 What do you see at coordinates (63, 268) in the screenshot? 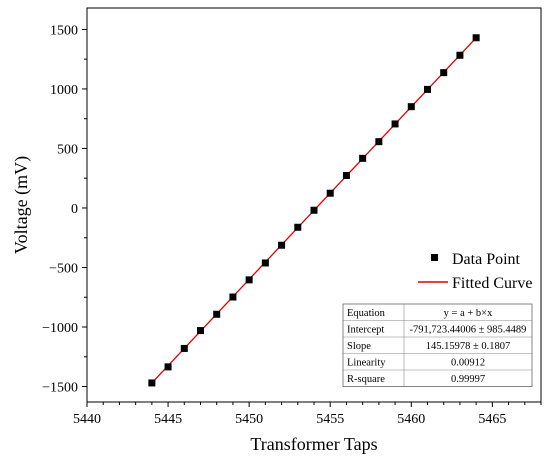
I see `y-tick-label: −500` at bounding box center [63, 268].